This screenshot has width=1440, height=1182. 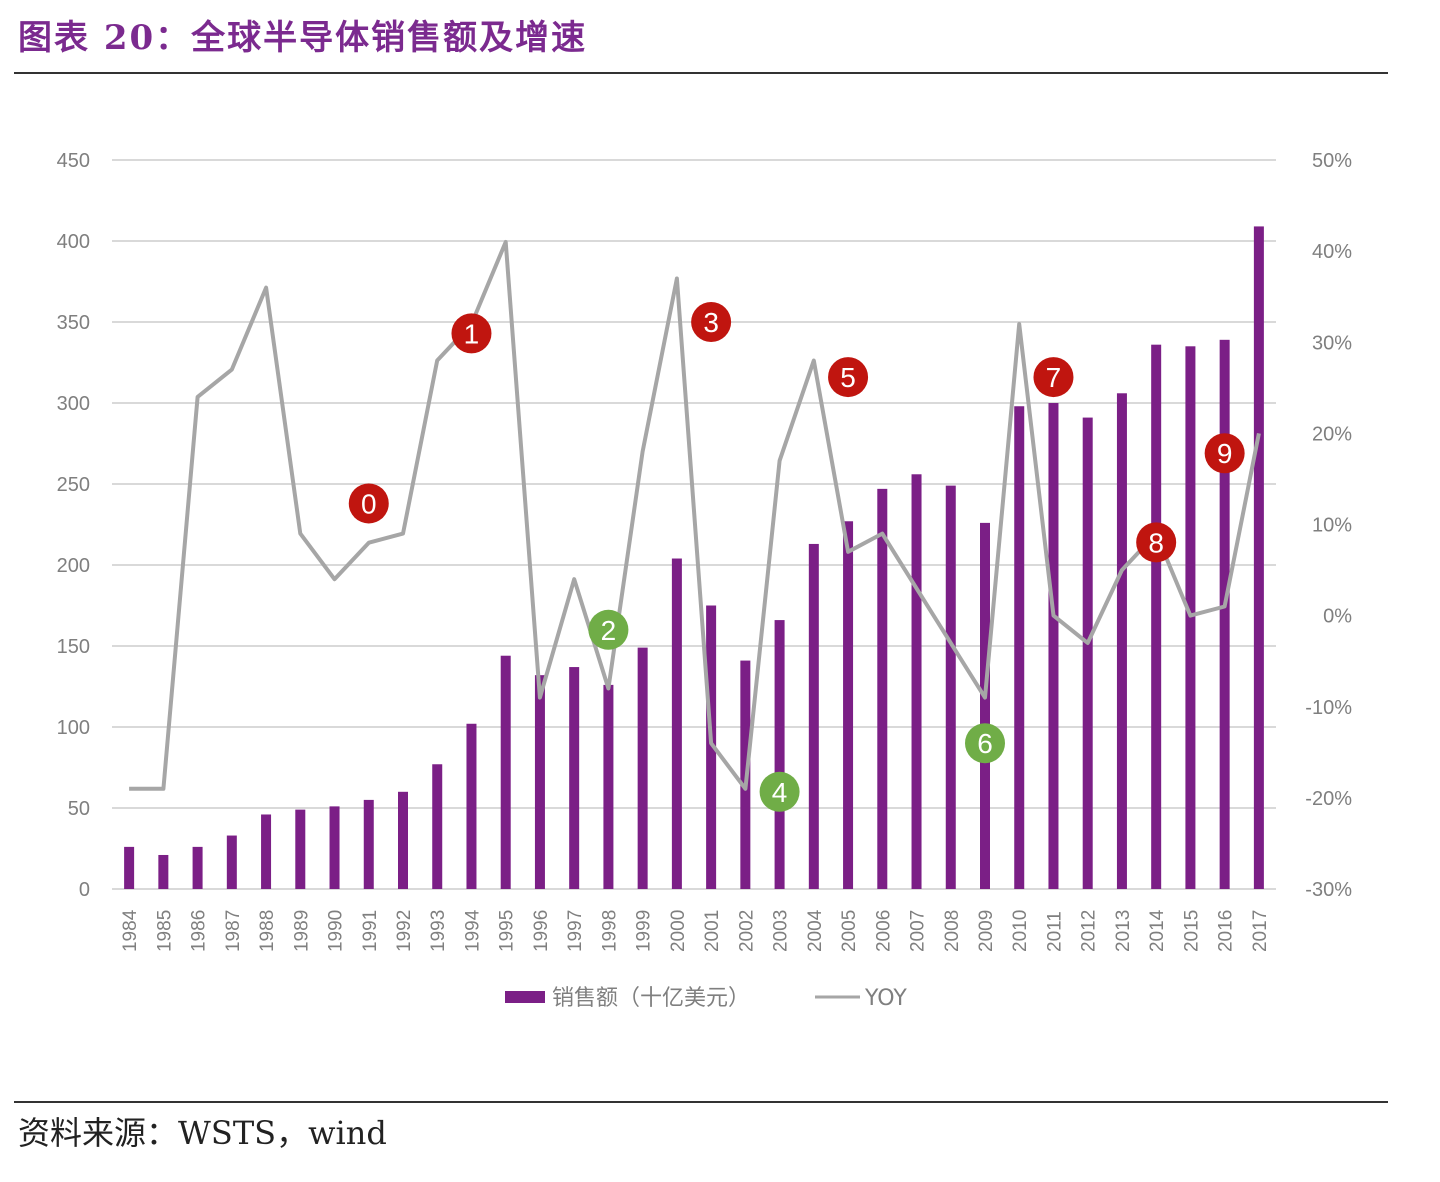 I want to click on marker-label: 9, so click(x=1225, y=453).